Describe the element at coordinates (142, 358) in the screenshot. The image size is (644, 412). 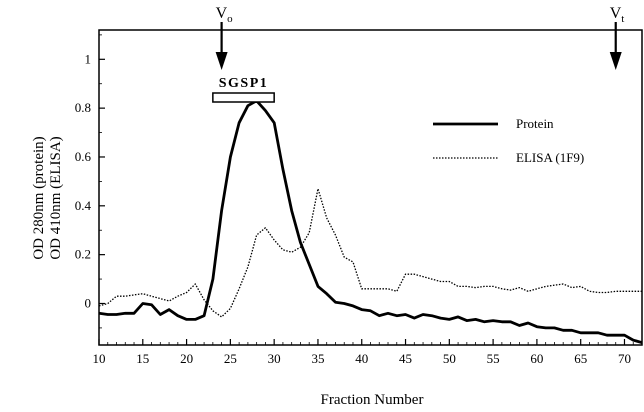
I see `x-tick-label: 15` at that location.